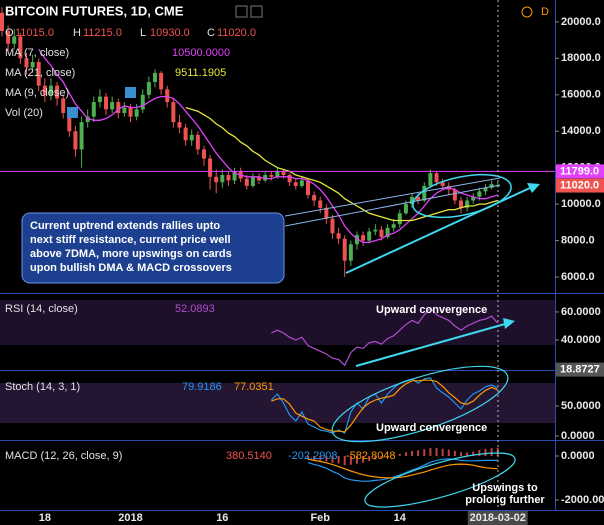 This screenshot has height=525, width=604. Describe the element at coordinates (581, 406) in the screenshot. I see `y-tick-label: 50.0000` at that location.